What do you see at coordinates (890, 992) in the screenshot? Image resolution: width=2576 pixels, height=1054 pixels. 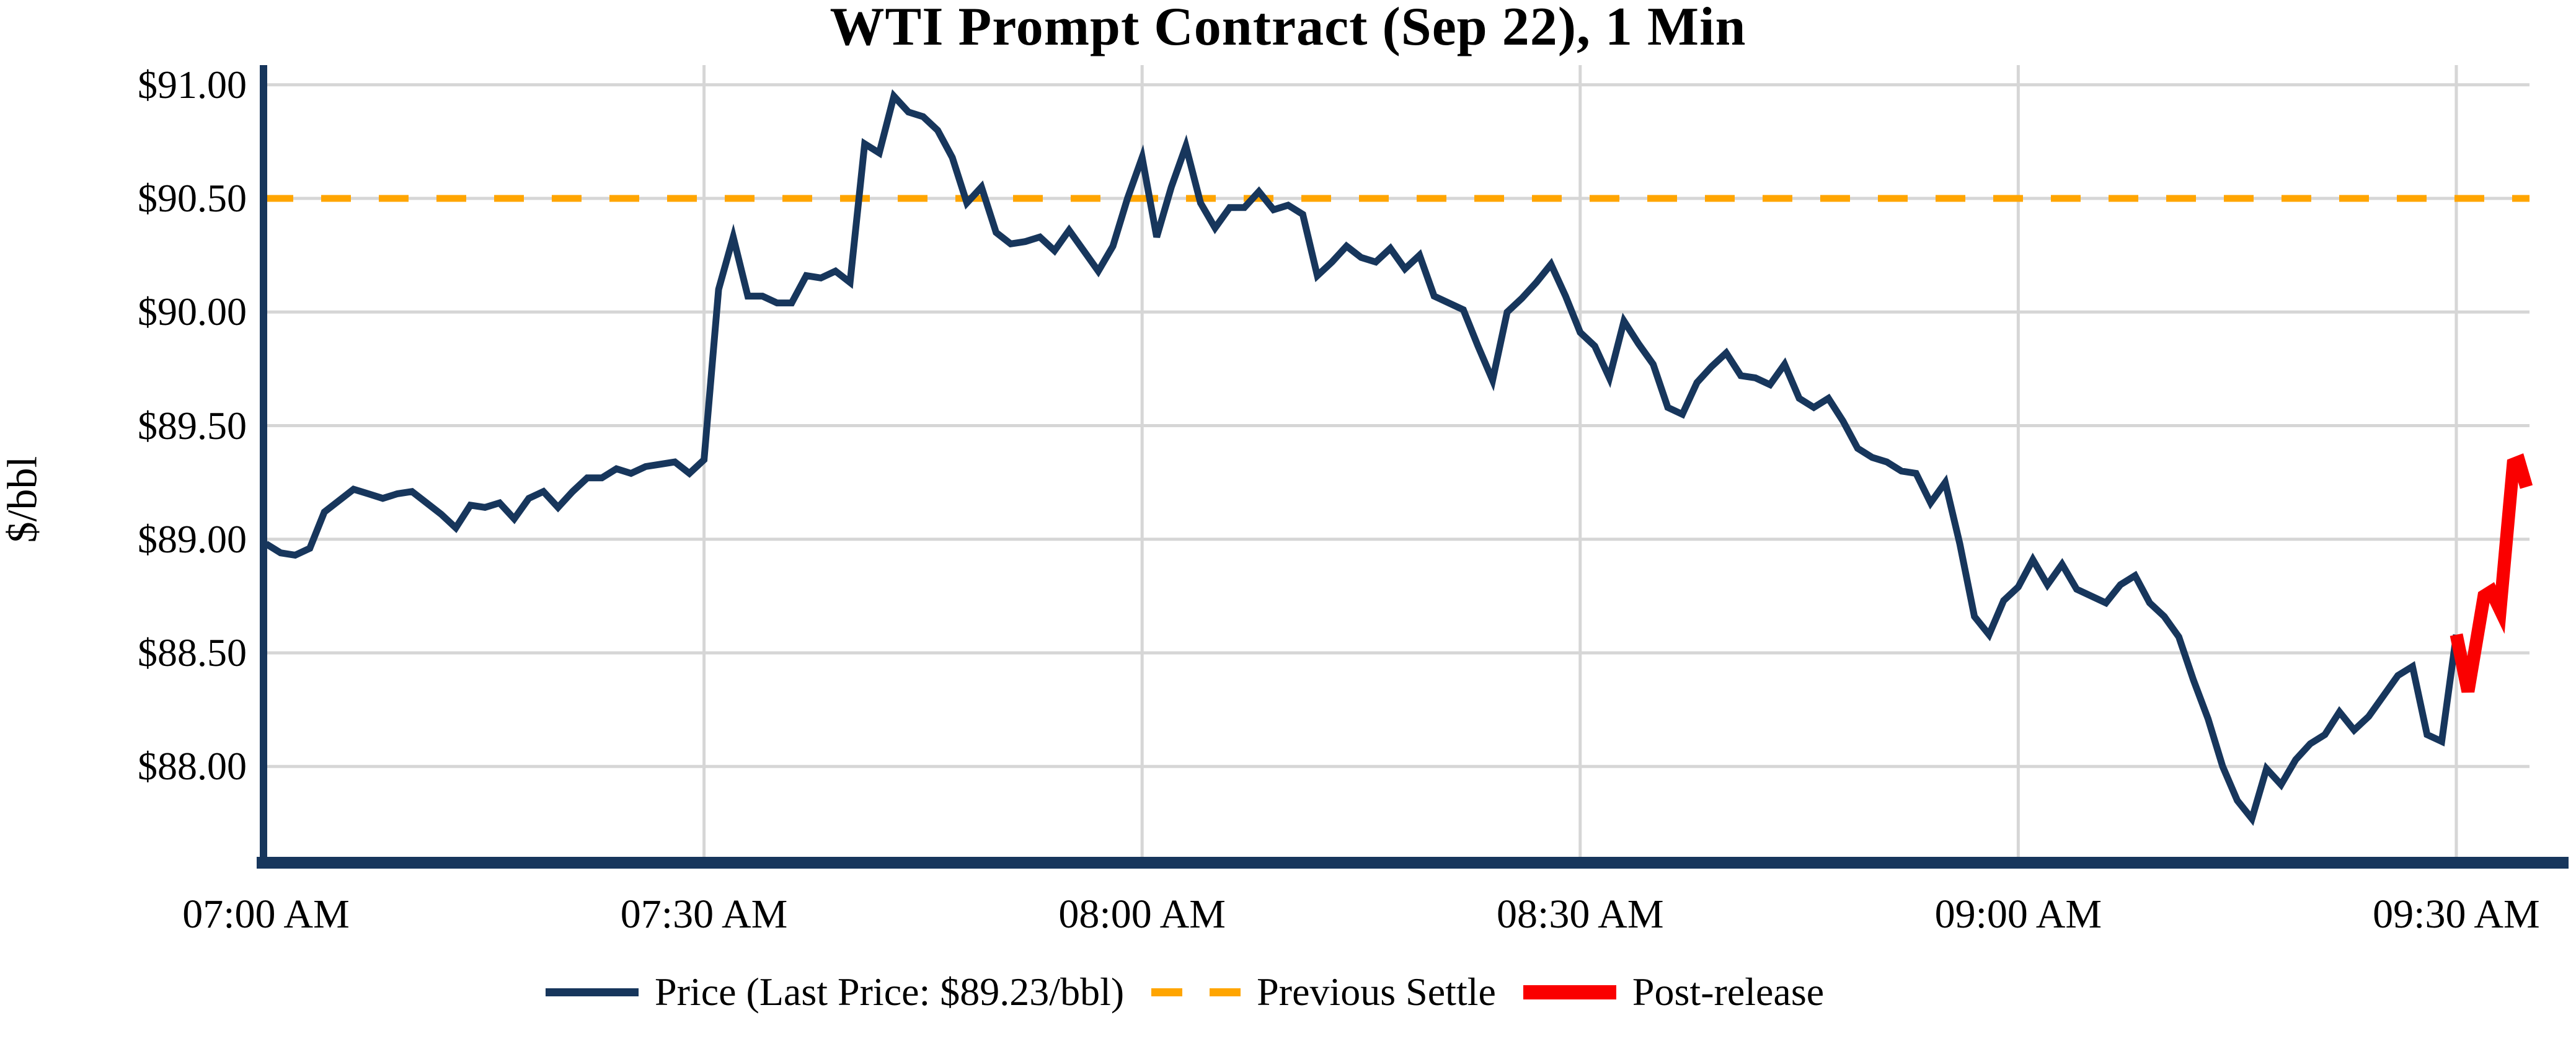 I see `legend-label-price: Price (Last Price: $89.23/bbl)` at bounding box center [890, 992].